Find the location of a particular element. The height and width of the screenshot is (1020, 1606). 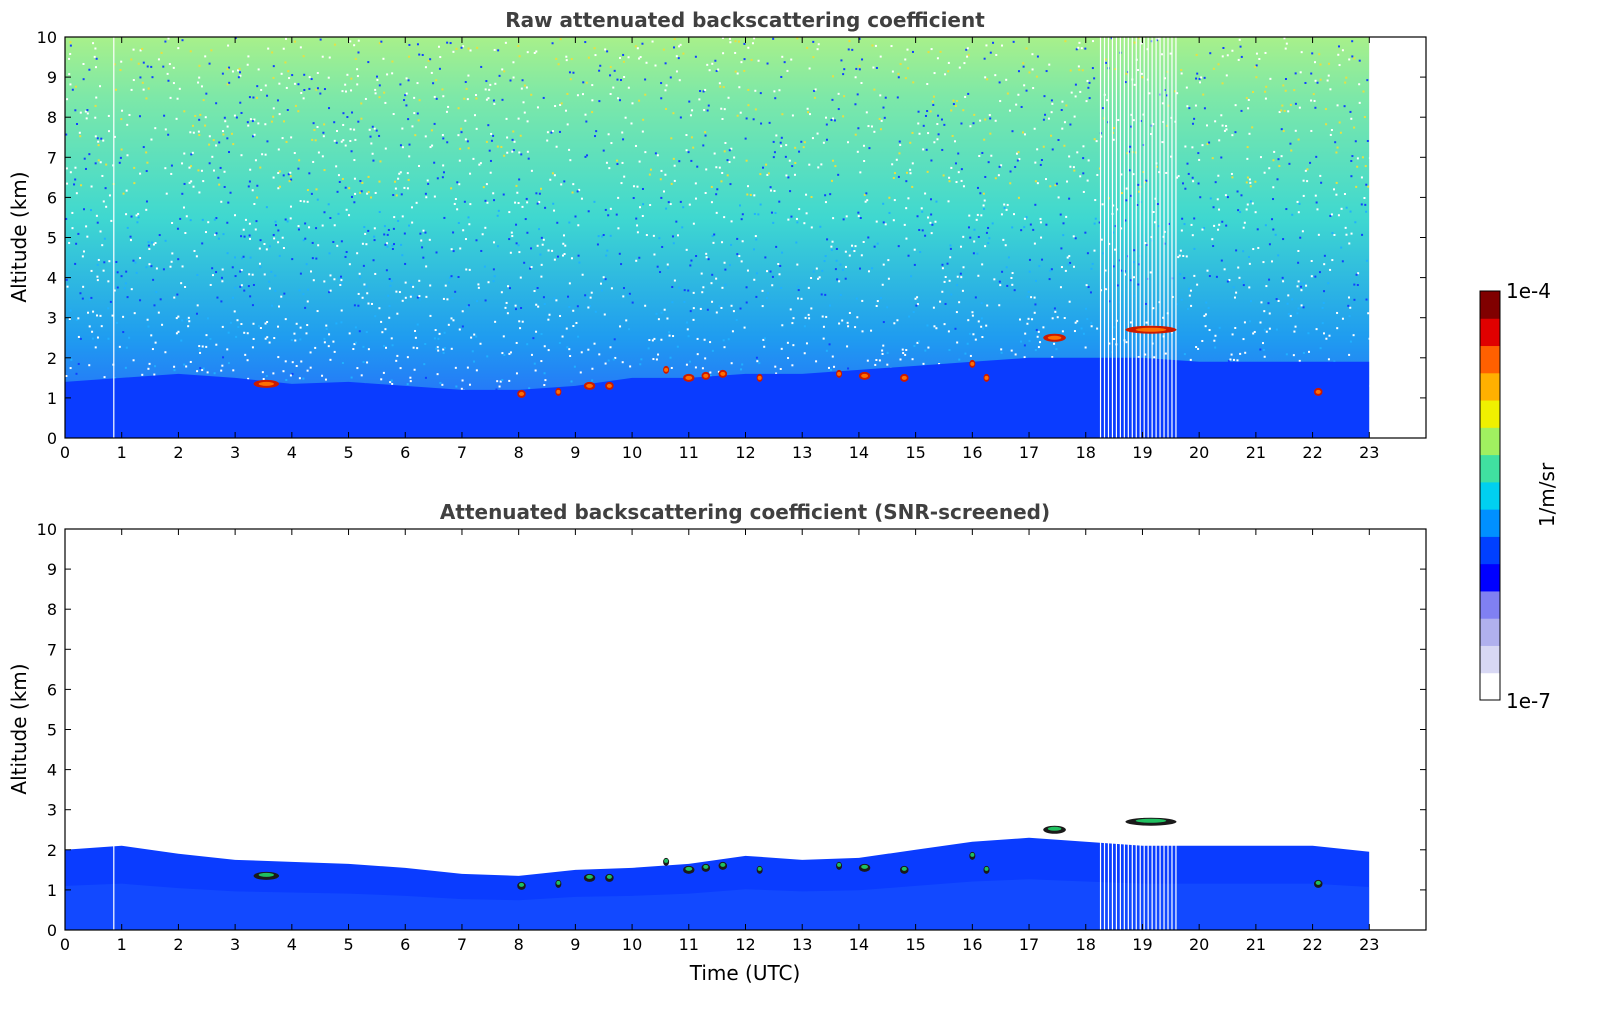

x-tick-label: 23 is located at coordinates (1369, 452).